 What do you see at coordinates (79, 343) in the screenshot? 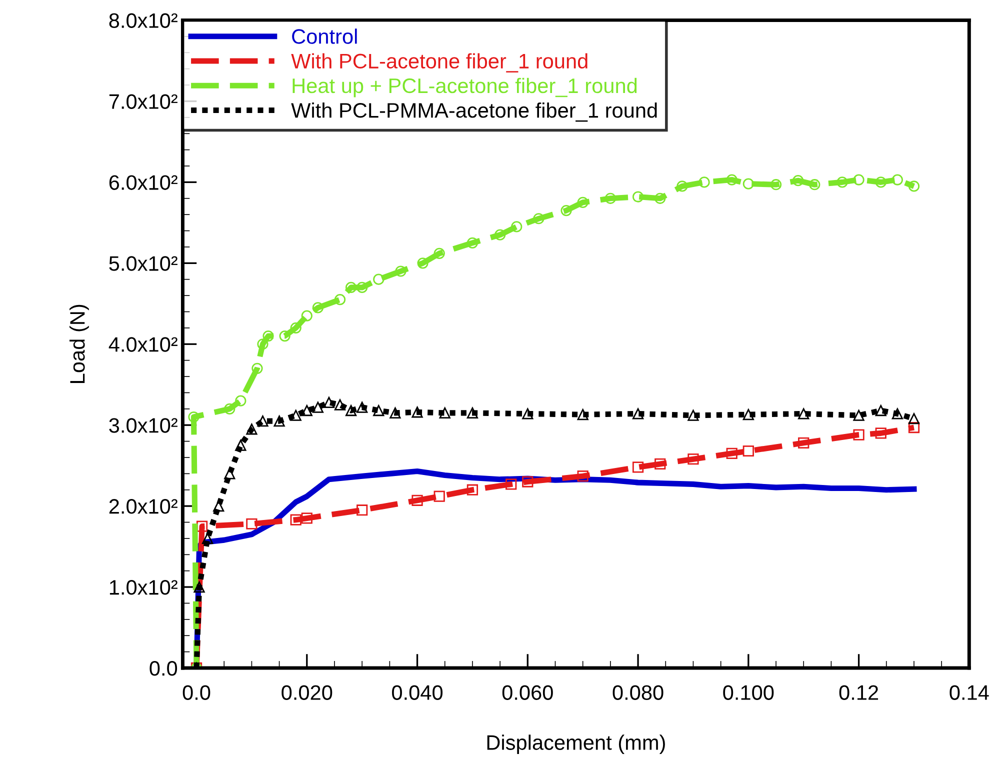
I see `y-axis-title: Load (N)` at bounding box center [79, 343].